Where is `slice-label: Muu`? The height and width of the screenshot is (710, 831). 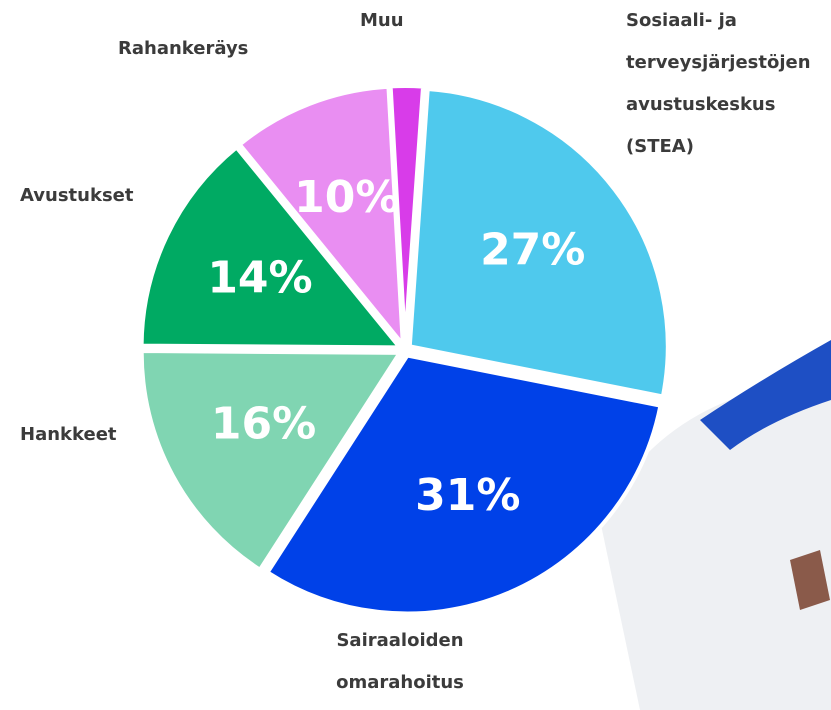
slice-label: Muu is located at coordinates (382, 20).